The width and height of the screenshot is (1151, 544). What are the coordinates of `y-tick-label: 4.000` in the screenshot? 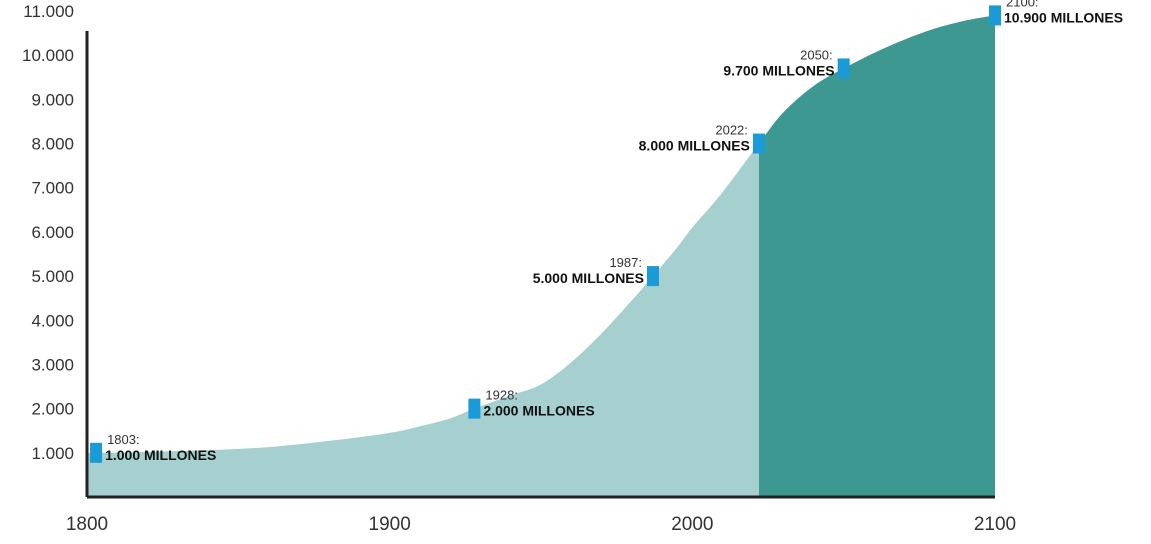 It's located at (52, 320).